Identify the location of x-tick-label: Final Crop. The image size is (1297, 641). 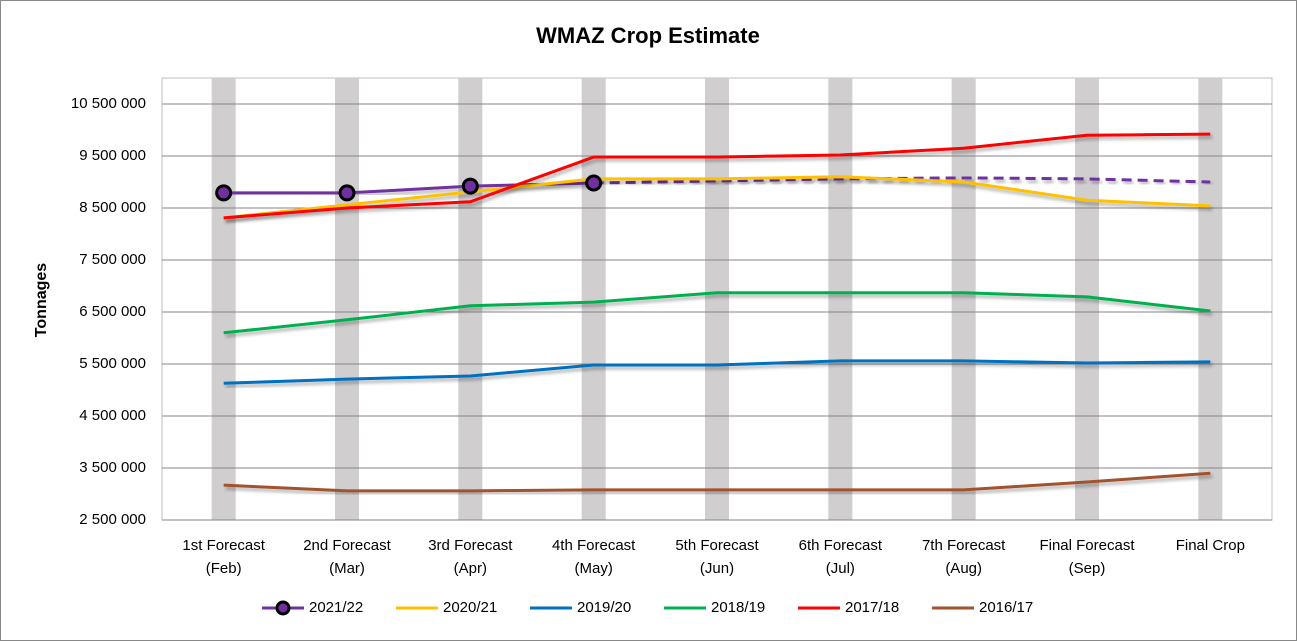
(1210, 545).